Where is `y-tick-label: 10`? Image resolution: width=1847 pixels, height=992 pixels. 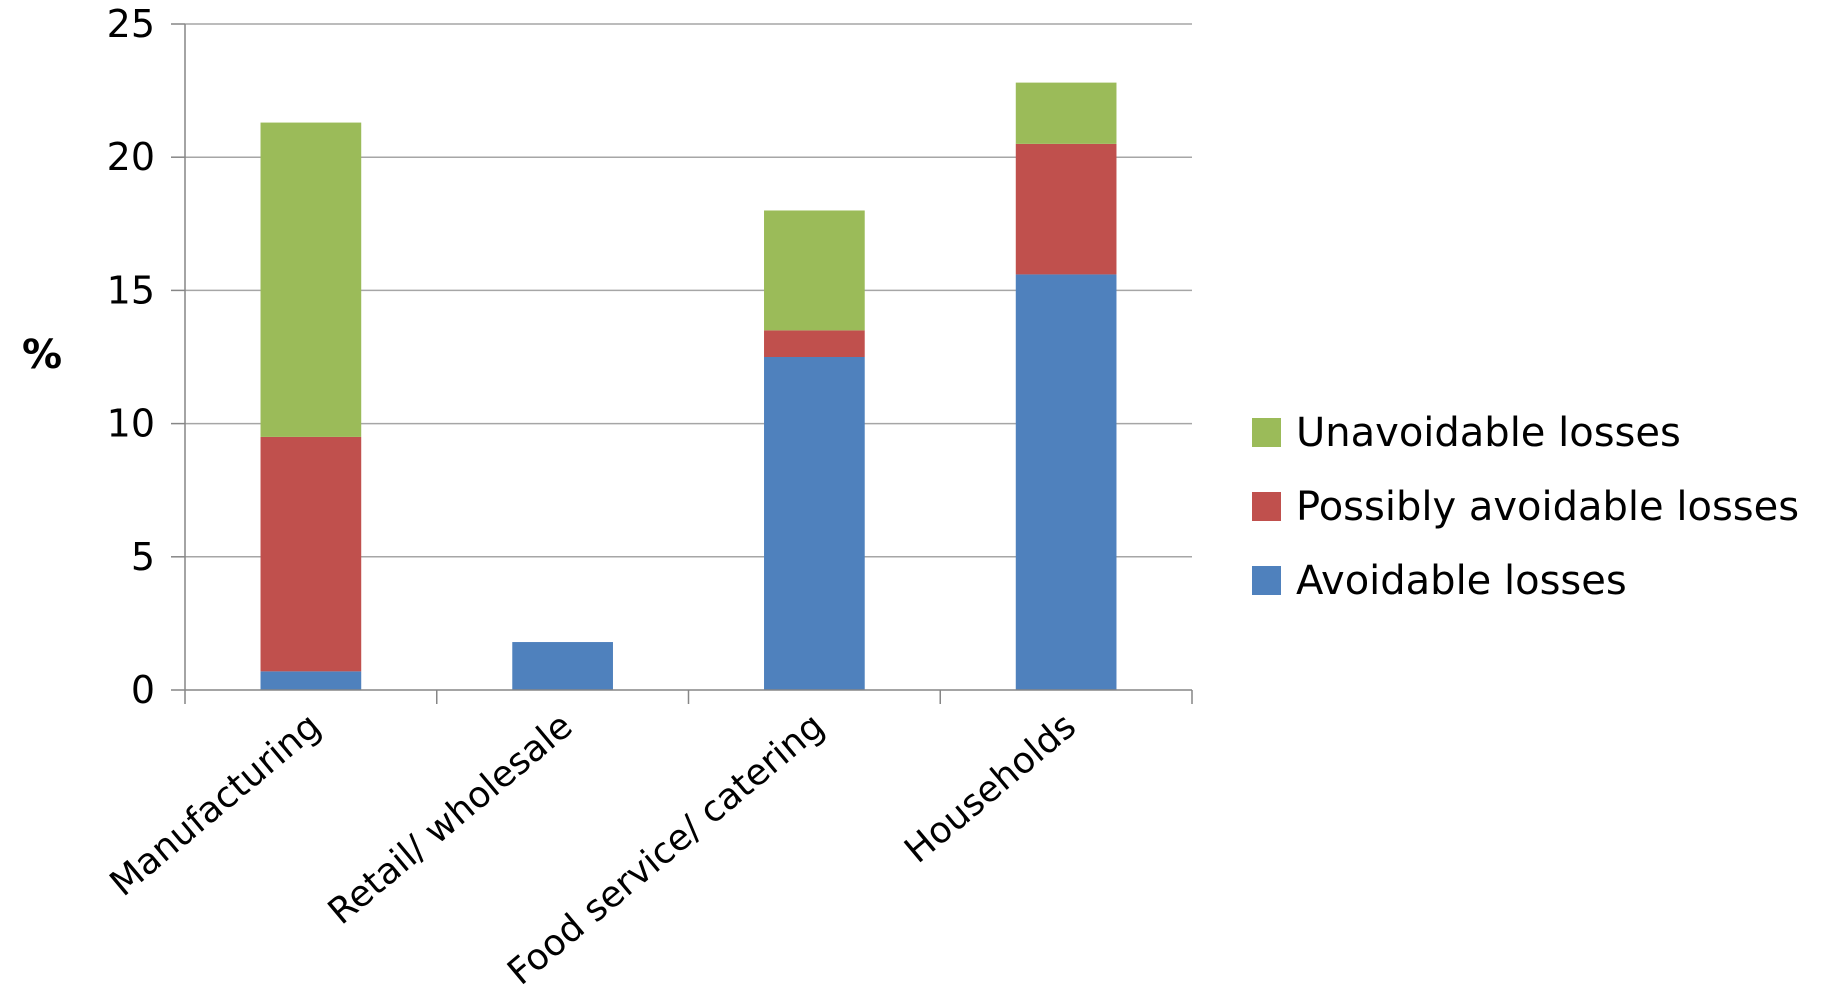
y-tick-label: 10 is located at coordinates (131, 424).